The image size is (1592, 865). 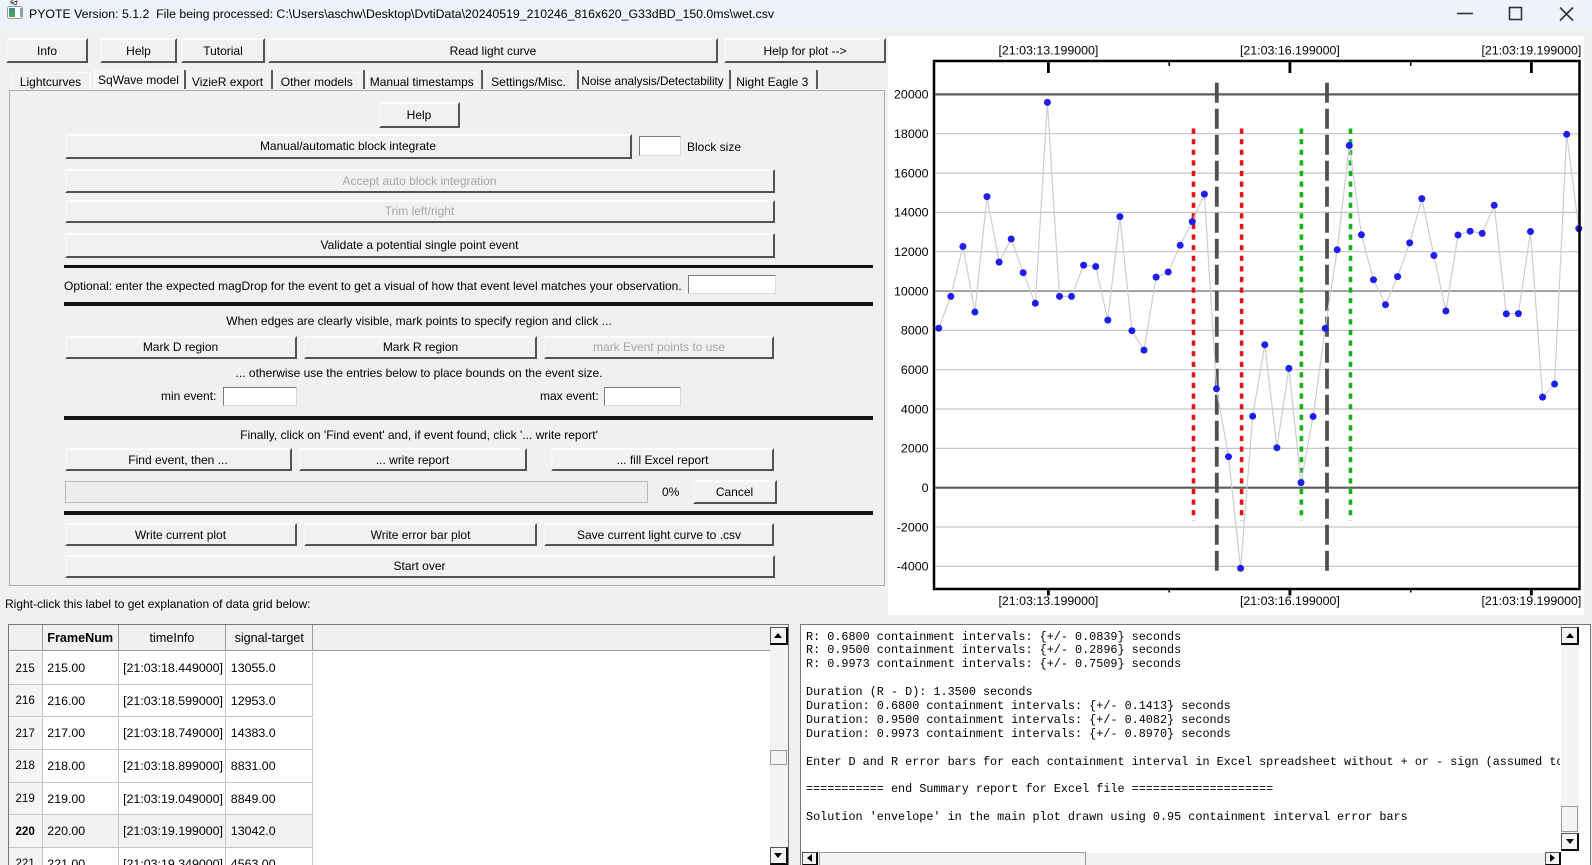 What do you see at coordinates (911, 213) in the screenshot?
I see `svg-text: 14000` at bounding box center [911, 213].